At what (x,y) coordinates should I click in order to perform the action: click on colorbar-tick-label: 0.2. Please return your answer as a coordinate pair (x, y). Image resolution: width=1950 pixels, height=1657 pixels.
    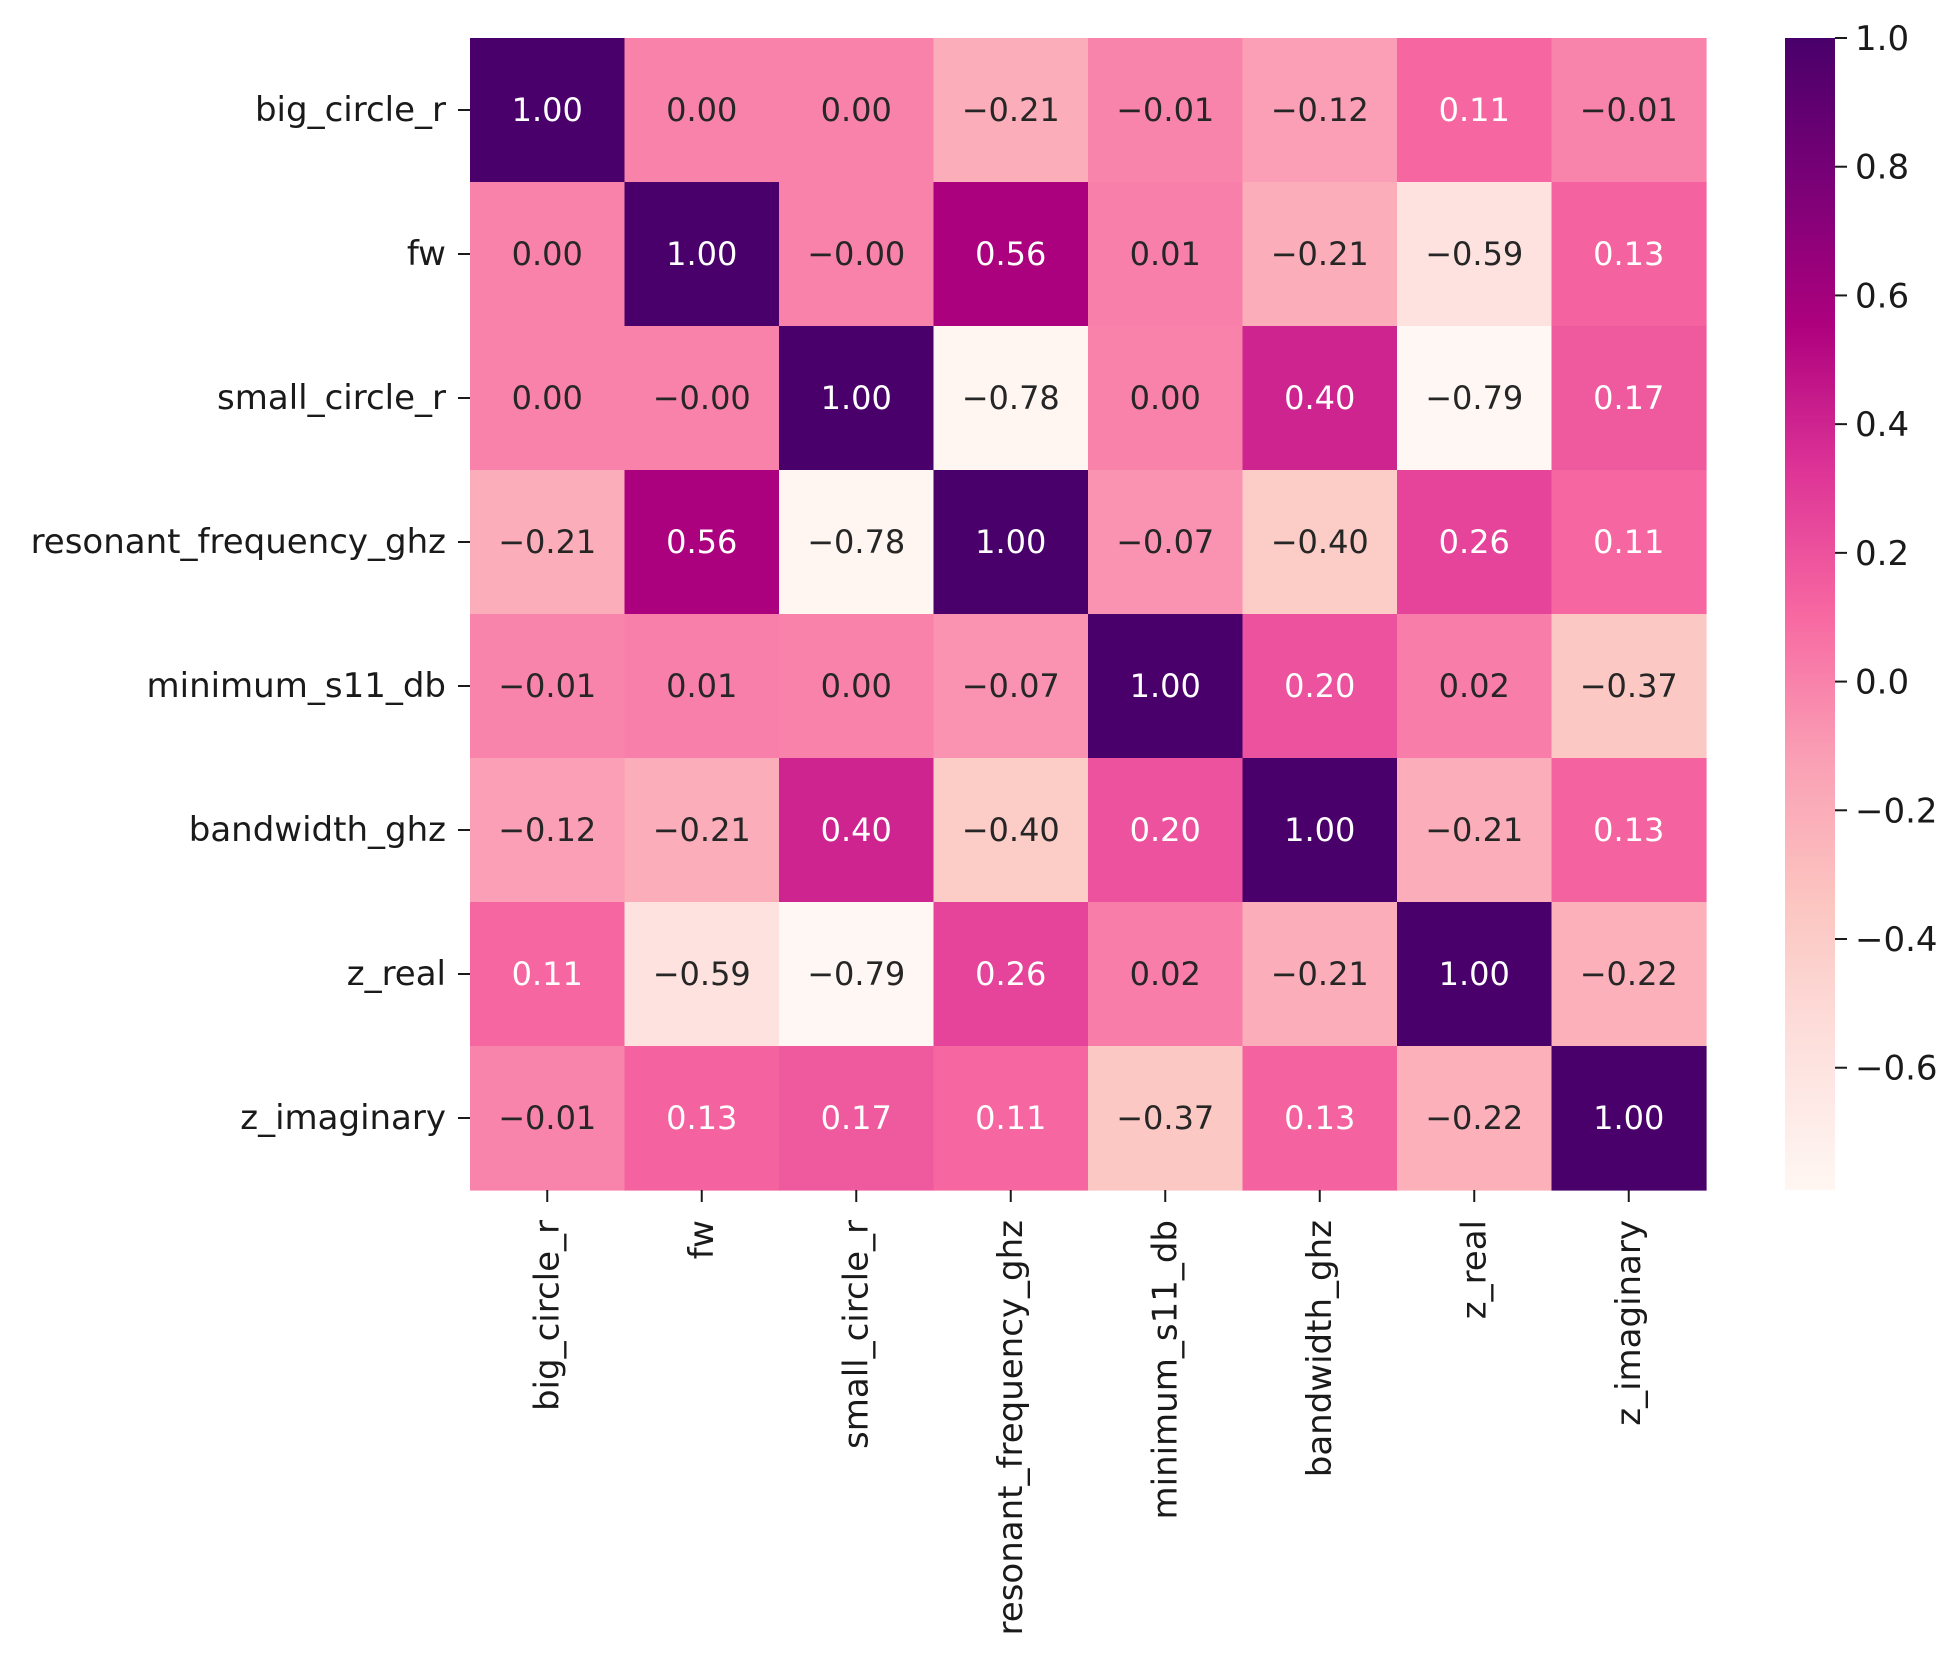
    Looking at the image, I should click on (1882, 554).